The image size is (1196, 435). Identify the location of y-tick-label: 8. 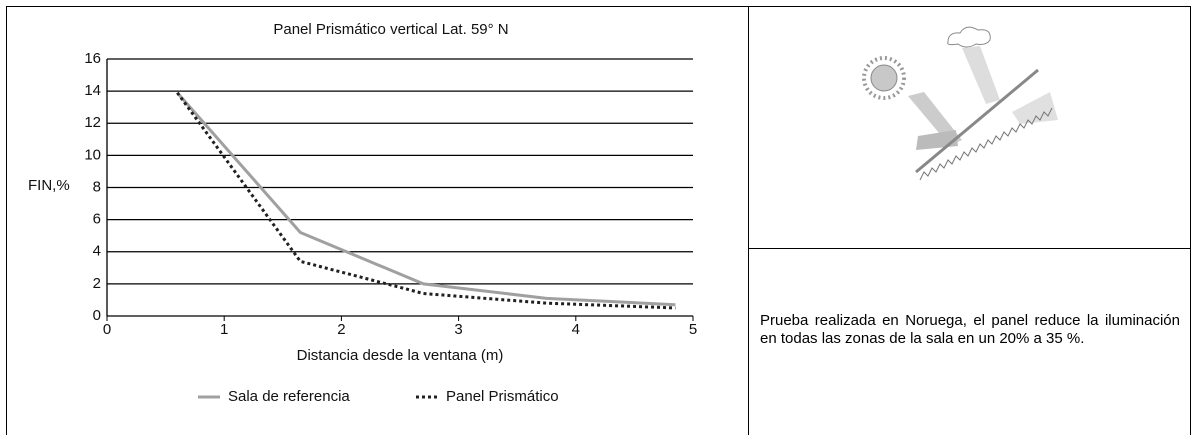
(97, 186).